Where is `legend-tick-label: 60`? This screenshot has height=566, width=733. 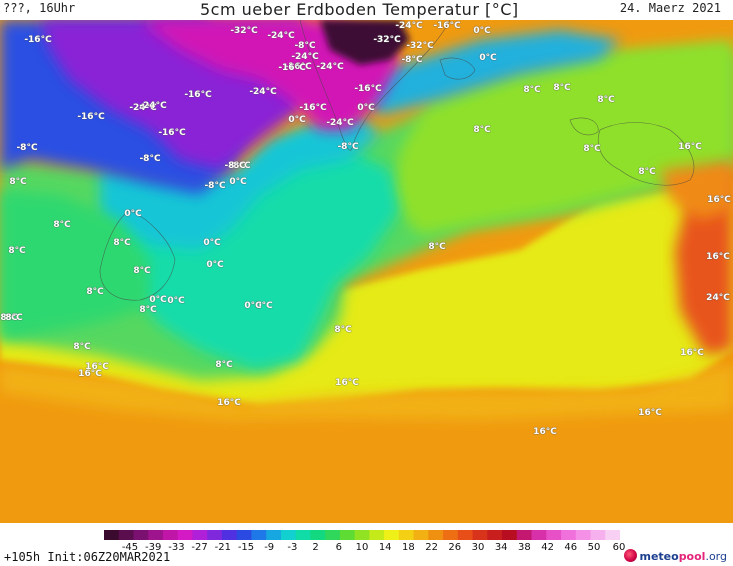 legend-tick-label: 60 is located at coordinates (619, 547).